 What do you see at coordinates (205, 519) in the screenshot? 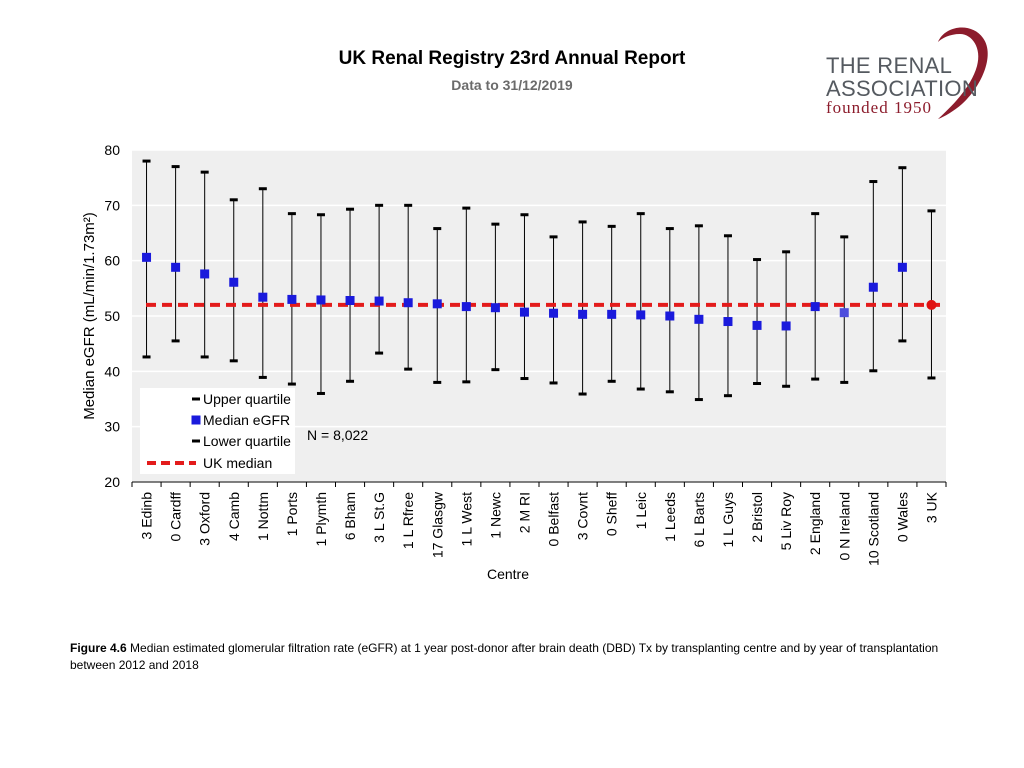
I see `category-label-2: 3 Oxford` at bounding box center [205, 519].